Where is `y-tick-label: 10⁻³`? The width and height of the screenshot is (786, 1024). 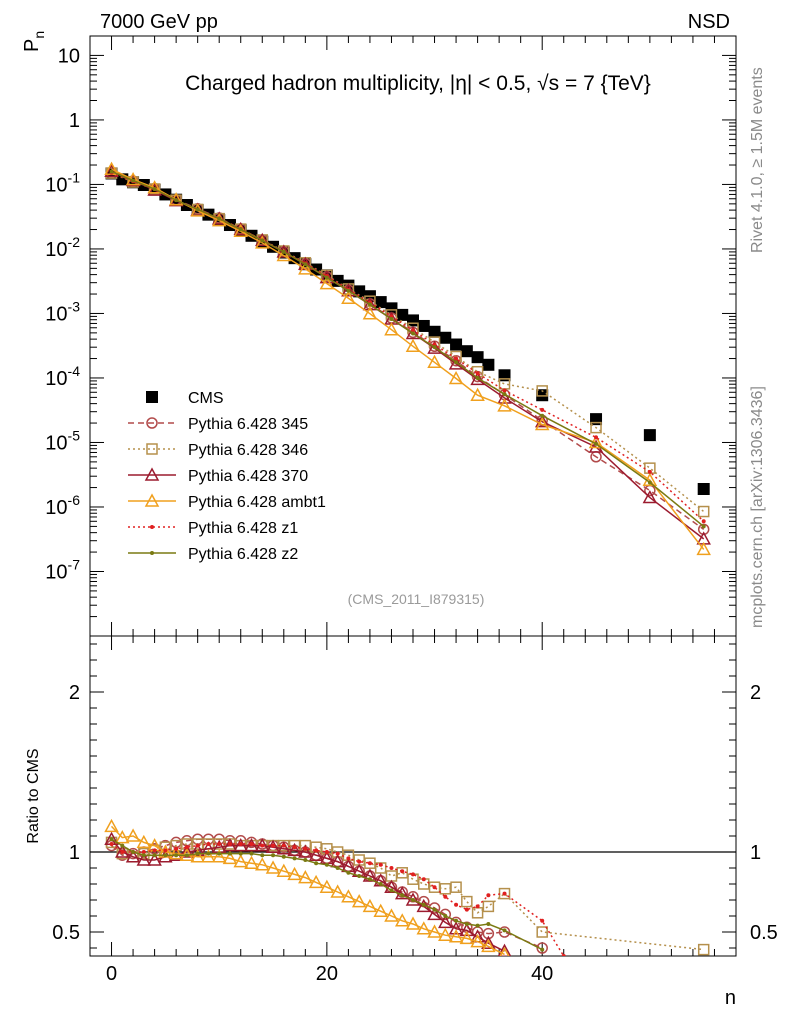 y-tick-label: 10⁻³ is located at coordinates (62, 311).